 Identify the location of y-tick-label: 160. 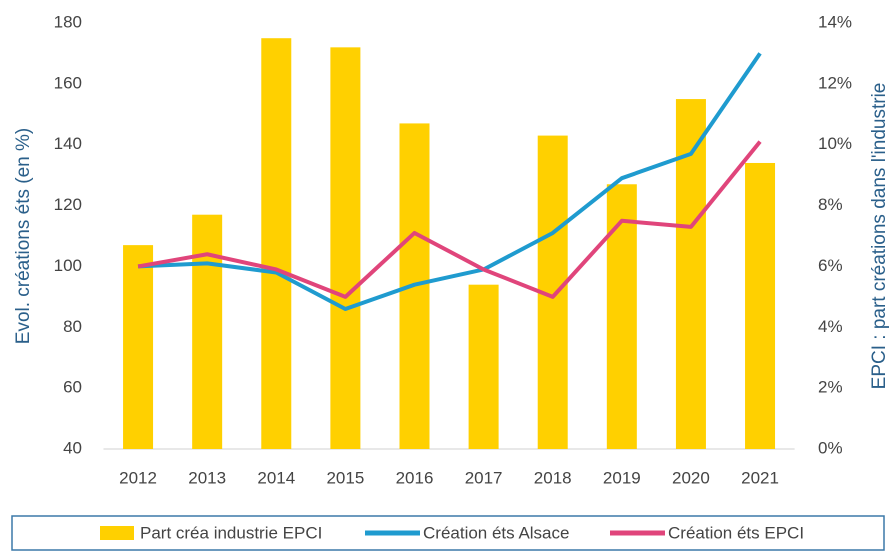
(68, 82).